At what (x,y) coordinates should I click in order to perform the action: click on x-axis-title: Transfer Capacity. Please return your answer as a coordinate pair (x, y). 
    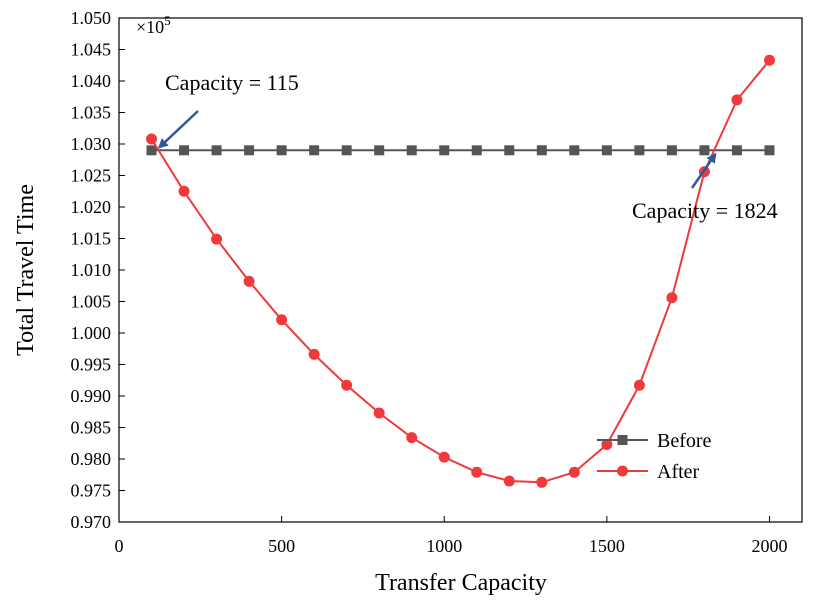
    Looking at the image, I should click on (461, 583).